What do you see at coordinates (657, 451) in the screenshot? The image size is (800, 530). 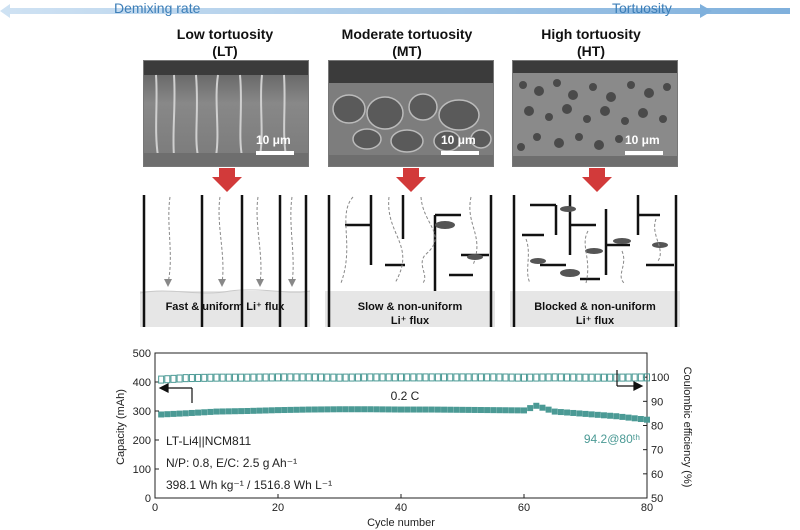 I see `y-right-tick-label: 70` at bounding box center [657, 451].